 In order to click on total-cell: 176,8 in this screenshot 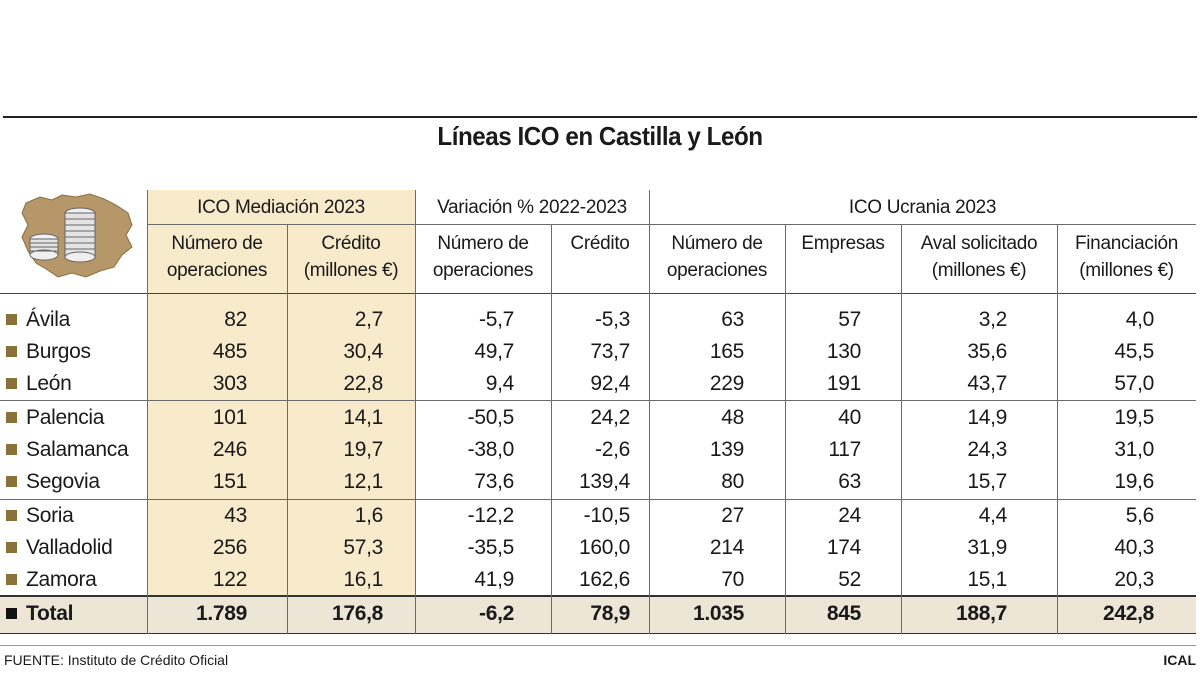, I will do `click(357, 613)`.